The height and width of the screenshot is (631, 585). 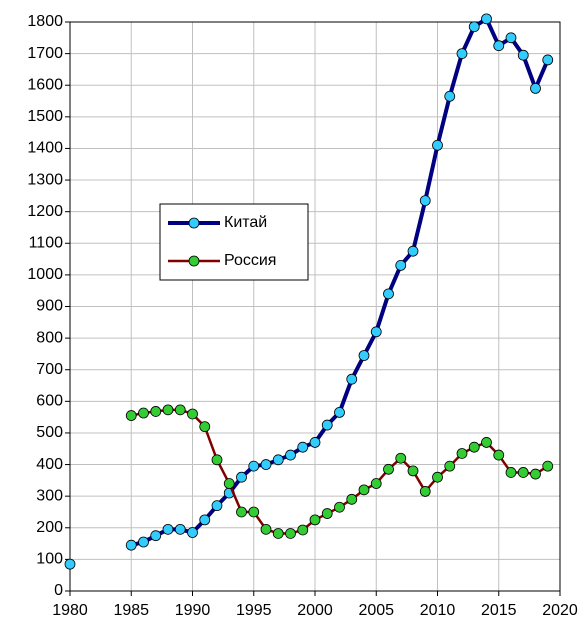 I want to click on legend-marker, so click(x=194, y=261).